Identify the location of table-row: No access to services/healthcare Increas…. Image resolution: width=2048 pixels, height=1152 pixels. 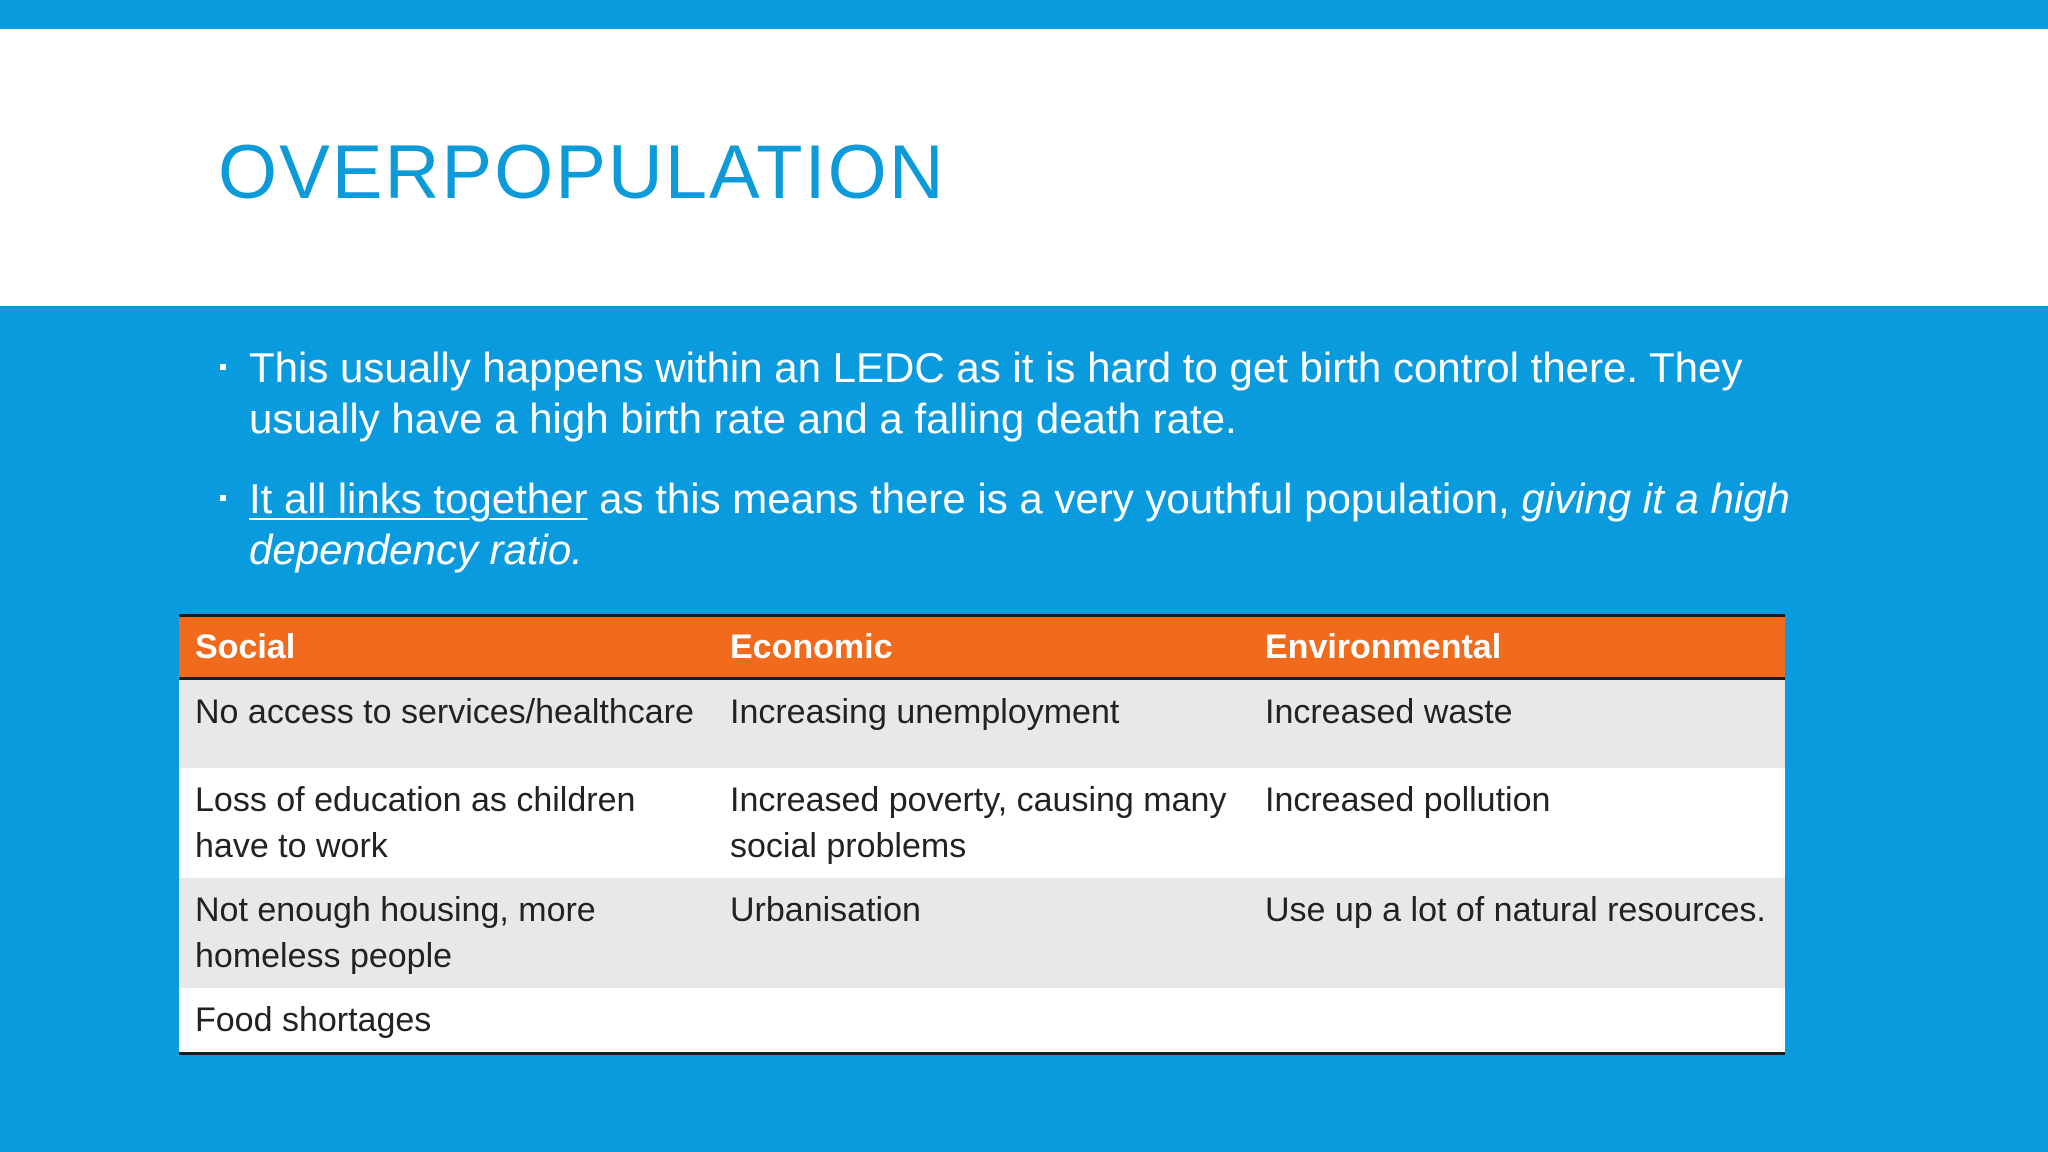
(982, 723).